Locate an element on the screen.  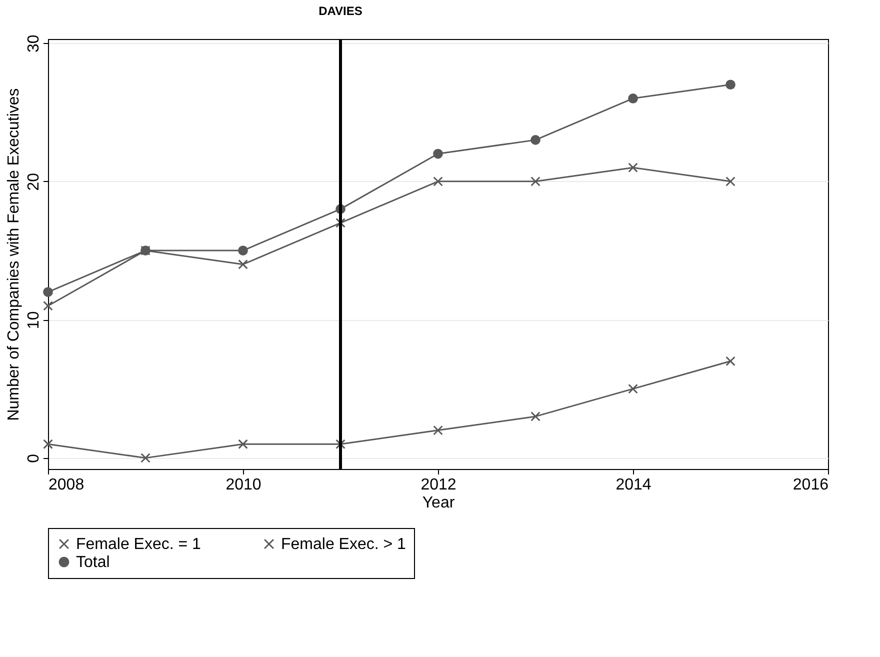
y-axis-title: Number of Companies with Female Executives is located at coordinates (14, 254).